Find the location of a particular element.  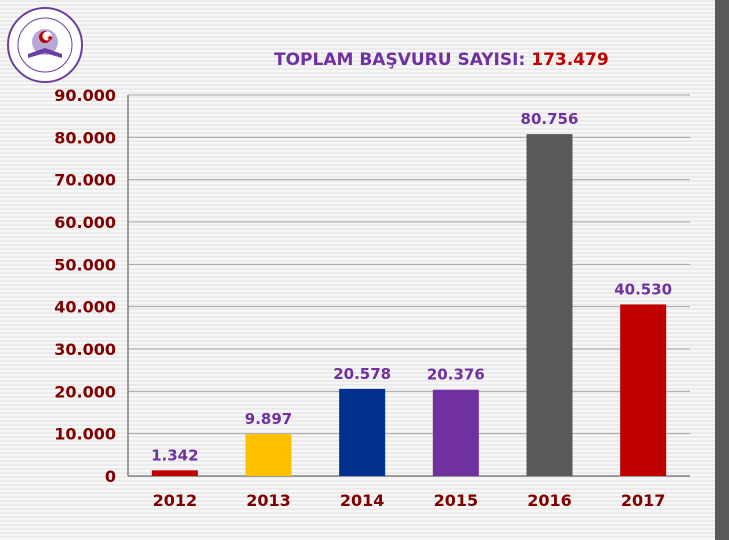

x-tick-label: 2013 is located at coordinates (268, 500).